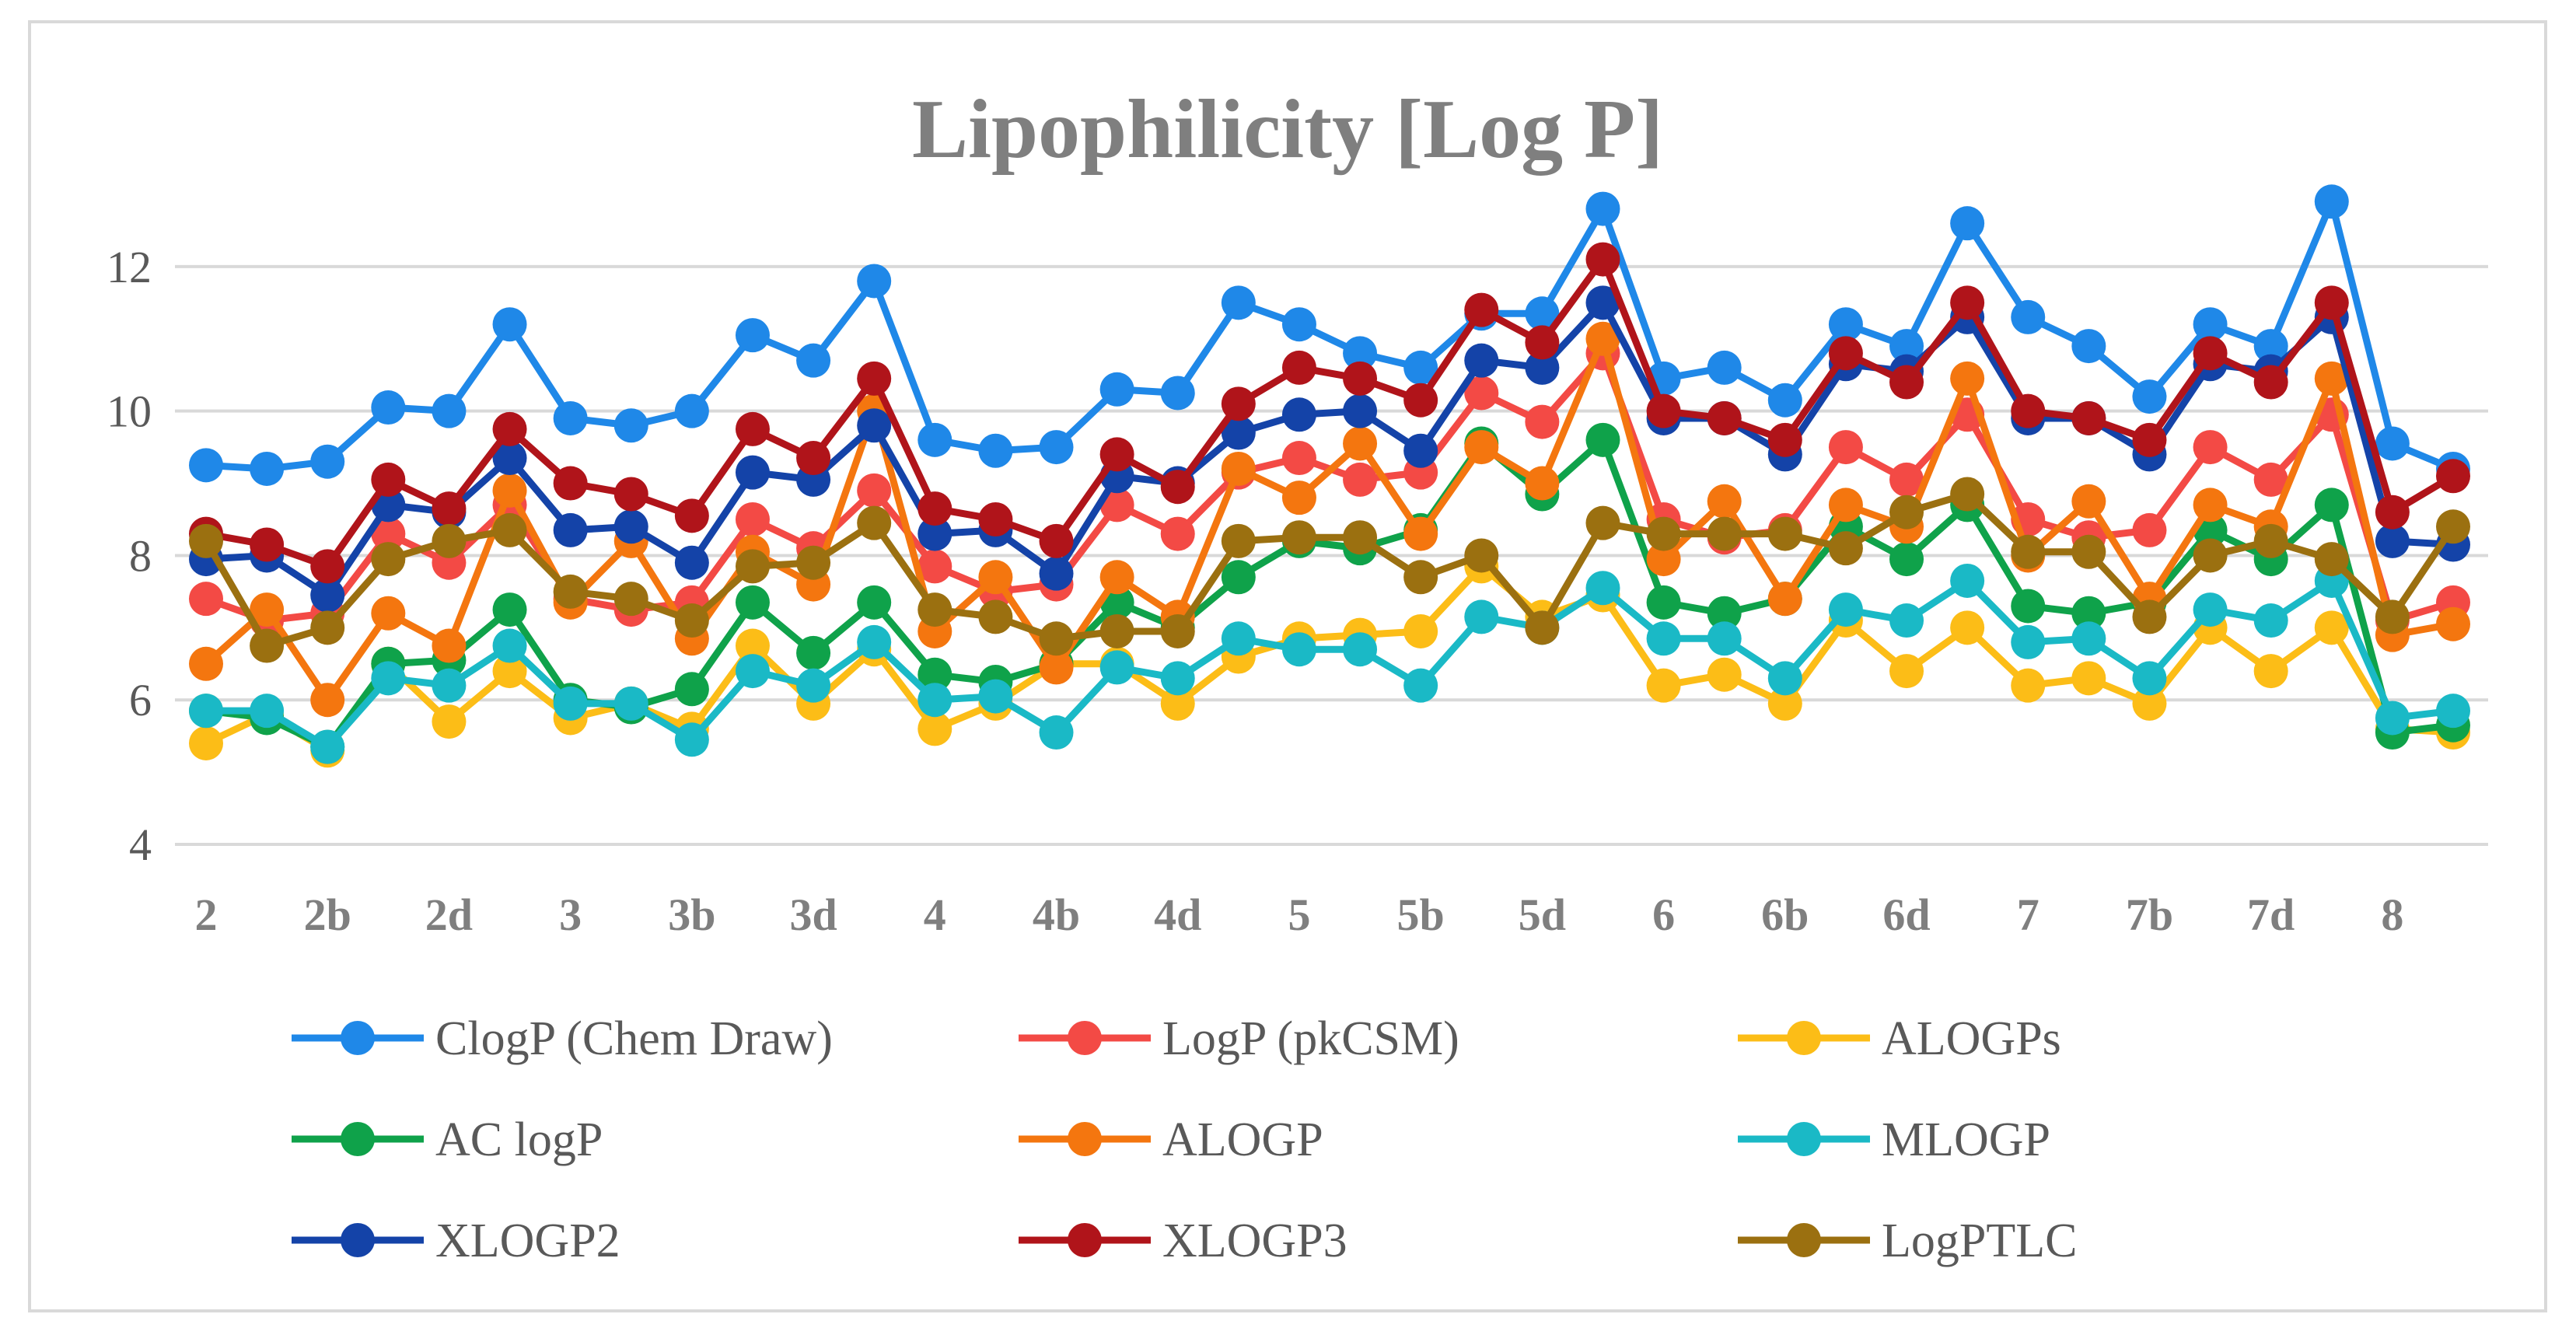 This screenshot has width=2576, height=1342. I want to click on y-axis: 4 6 8 10 12, so click(129, 556).